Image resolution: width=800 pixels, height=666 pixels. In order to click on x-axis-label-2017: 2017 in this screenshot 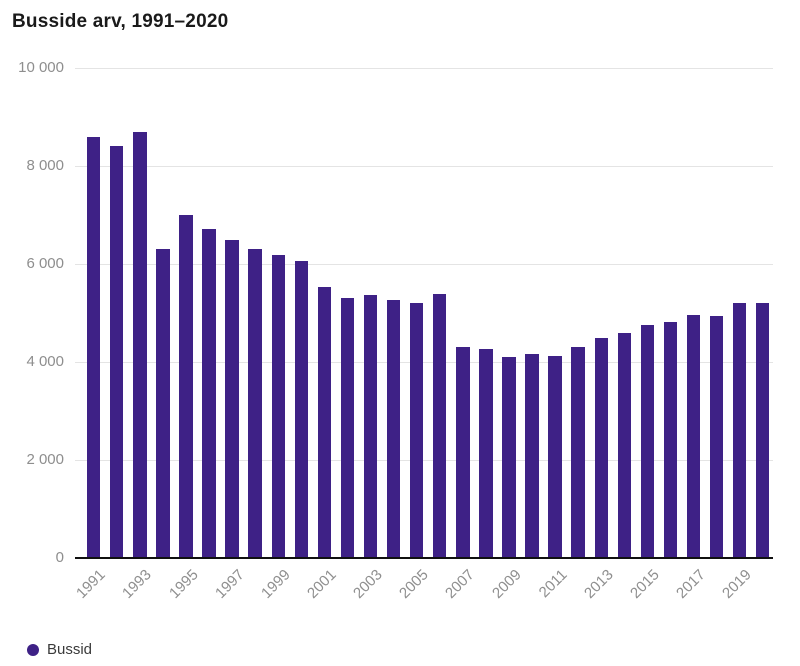, I will do `click(691, 584)`.